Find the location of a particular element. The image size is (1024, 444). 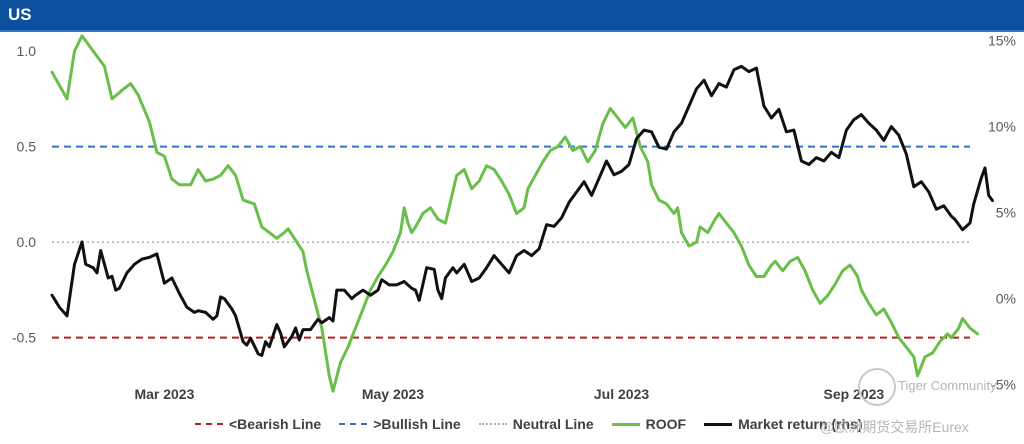

watermark-source: @欧洲期货交易所Eurex is located at coordinates (894, 427).